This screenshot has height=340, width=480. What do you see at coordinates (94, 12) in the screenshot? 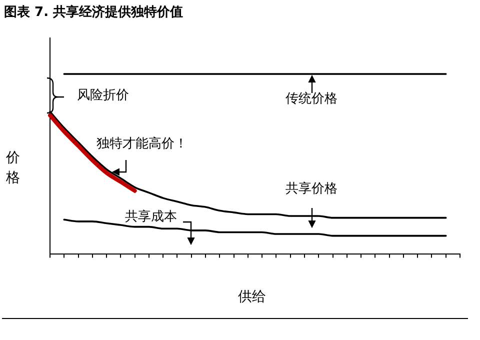
I see `chart-title: 图表 7. 共享经济提供独特价值` at bounding box center [94, 12].